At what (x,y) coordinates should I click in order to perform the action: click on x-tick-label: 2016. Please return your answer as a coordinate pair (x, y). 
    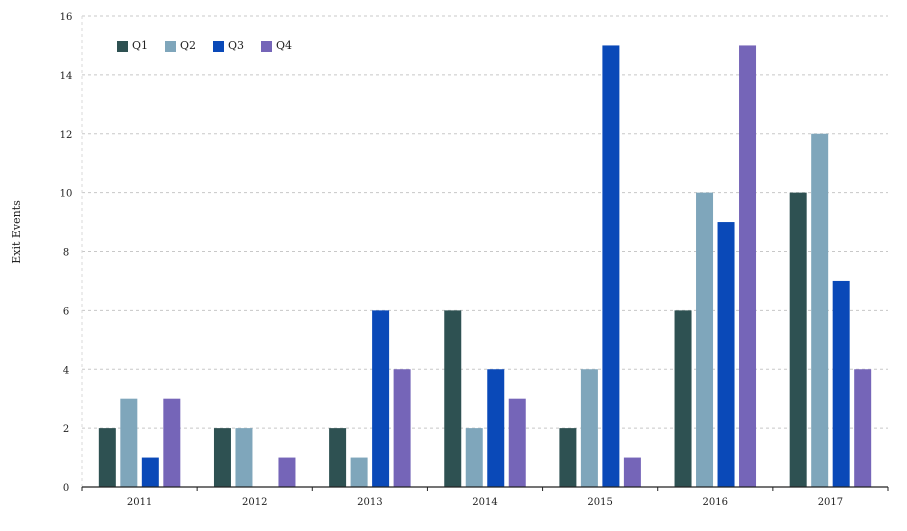
    Looking at the image, I should click on (715, 502).